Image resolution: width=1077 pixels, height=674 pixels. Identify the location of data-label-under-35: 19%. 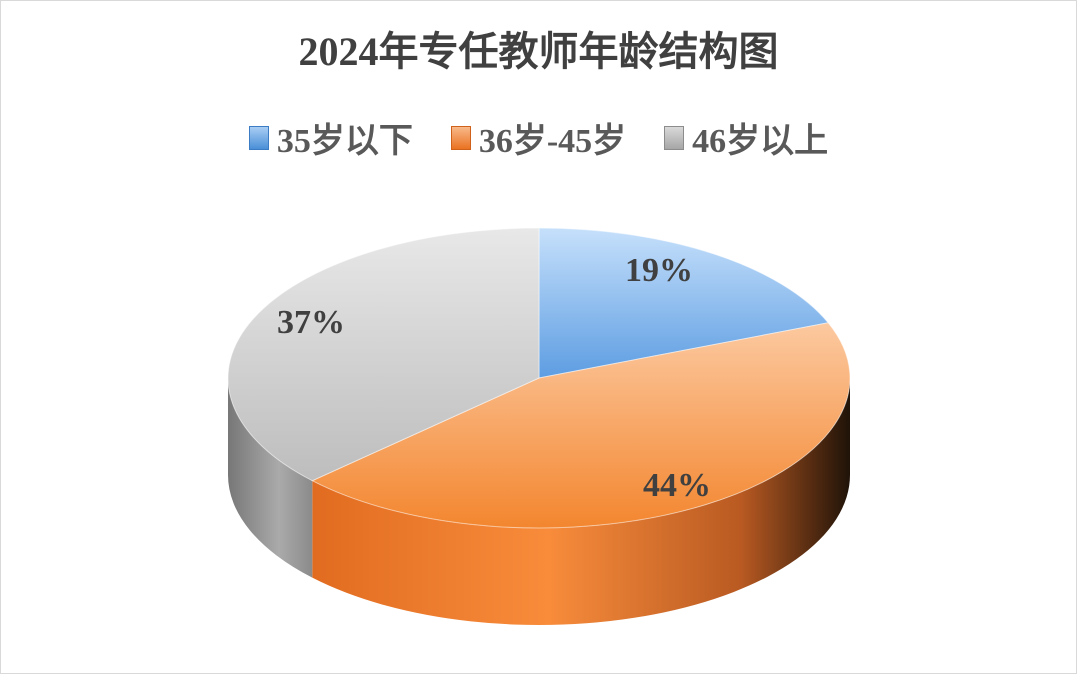
(659, 270).